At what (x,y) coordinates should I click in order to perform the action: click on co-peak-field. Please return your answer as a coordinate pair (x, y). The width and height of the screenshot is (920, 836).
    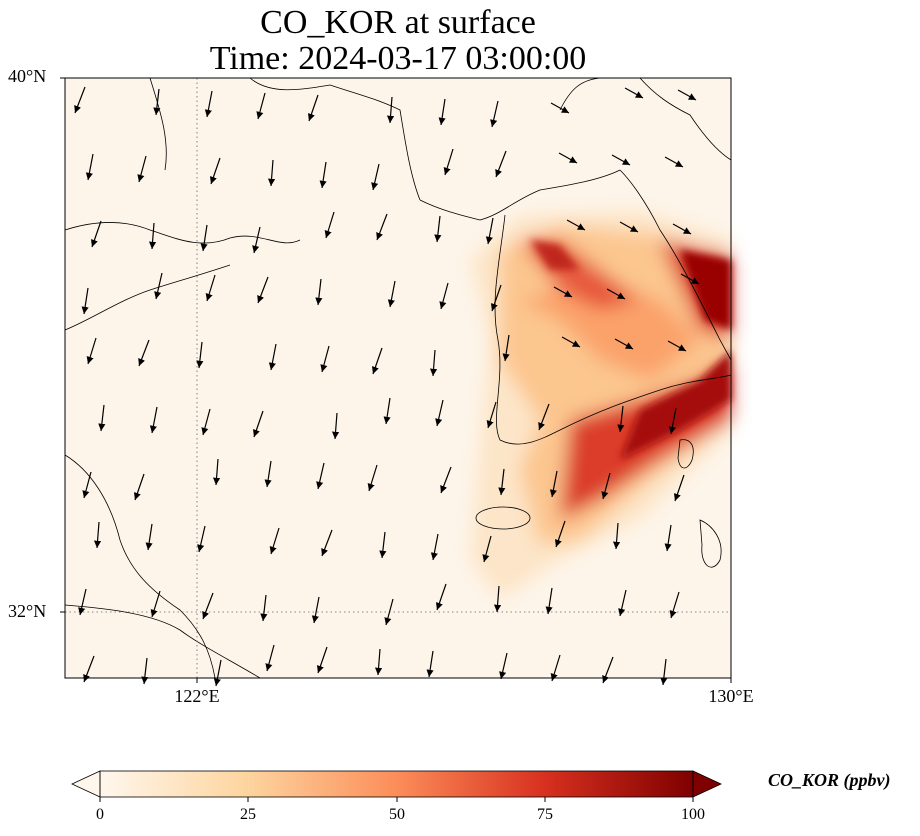
    Looking at the image, I should click on (630, 350).